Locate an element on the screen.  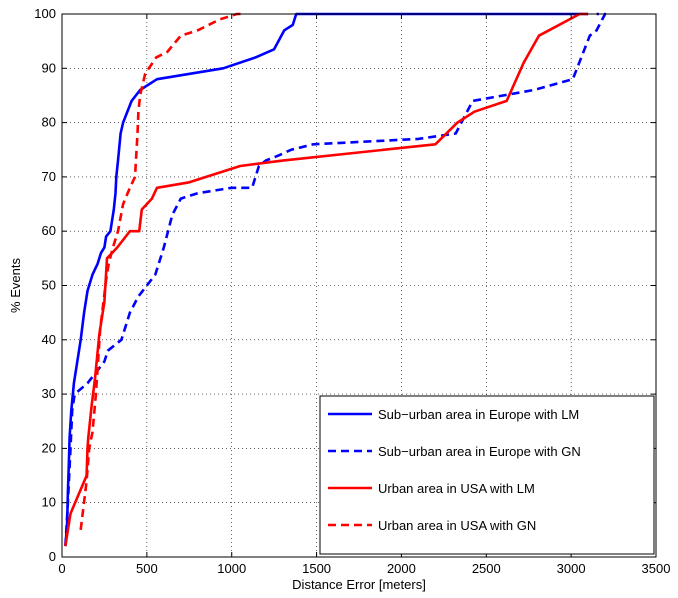
legend-label: Urban area in USA with GN is located at coordinates (457, 525).